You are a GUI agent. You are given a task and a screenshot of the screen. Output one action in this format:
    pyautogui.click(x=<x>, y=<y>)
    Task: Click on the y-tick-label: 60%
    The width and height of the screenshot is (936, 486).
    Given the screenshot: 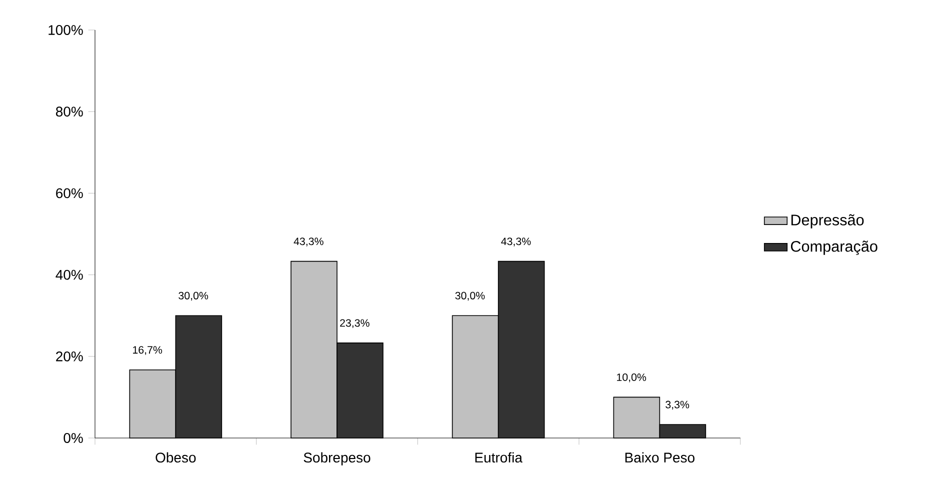 What is the action you would take?
    pyautogui.click(x=69, y=193)
    